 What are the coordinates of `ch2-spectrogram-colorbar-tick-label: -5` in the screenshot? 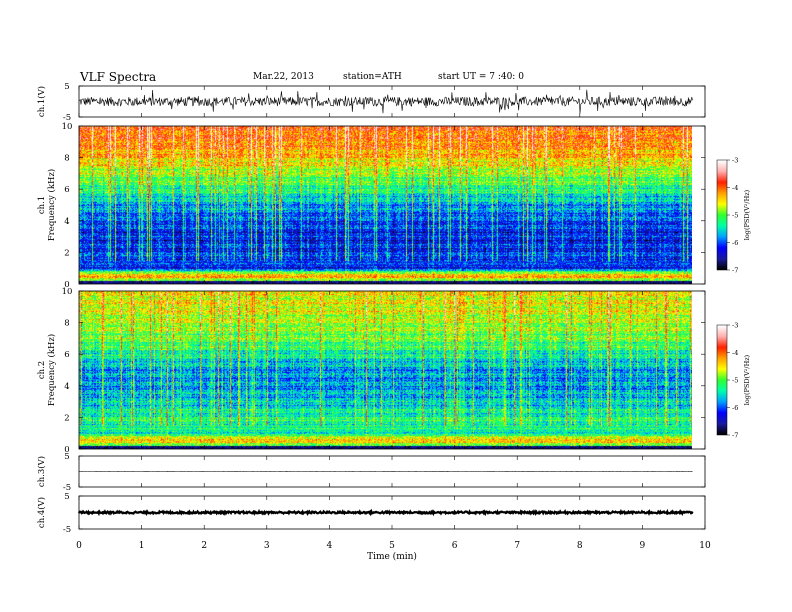 It's located at (735, 381).